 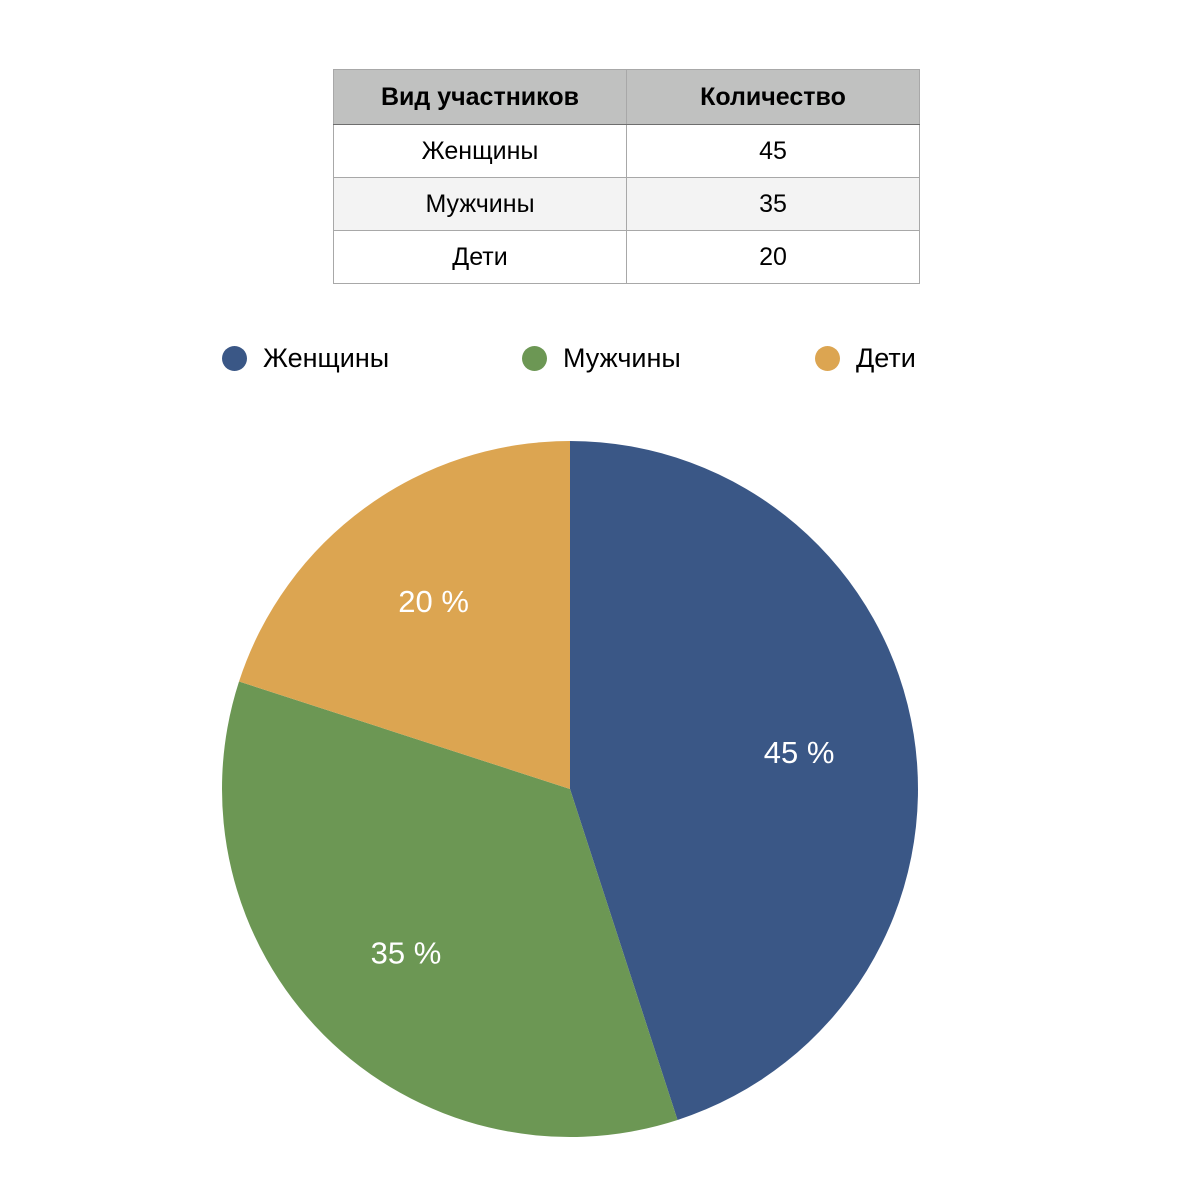 I want to click on table-header-count: Количество, so click(x=773, y=97).